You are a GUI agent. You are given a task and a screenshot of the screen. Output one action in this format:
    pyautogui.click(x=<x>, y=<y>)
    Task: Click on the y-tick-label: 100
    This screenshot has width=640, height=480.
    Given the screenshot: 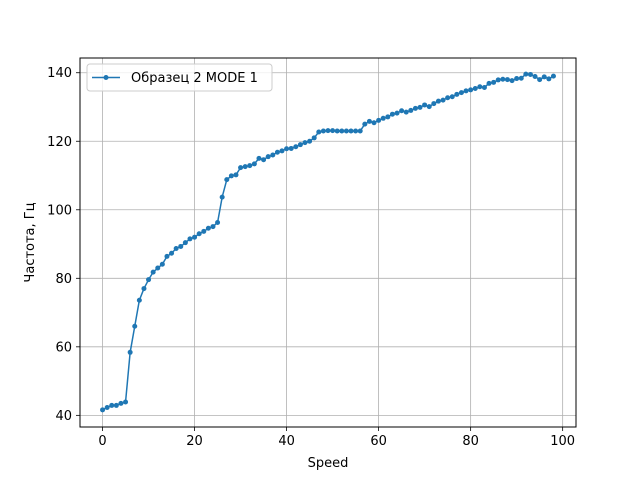 What is the action you would take?
    pyautogui.click(x=59, y=210)
    